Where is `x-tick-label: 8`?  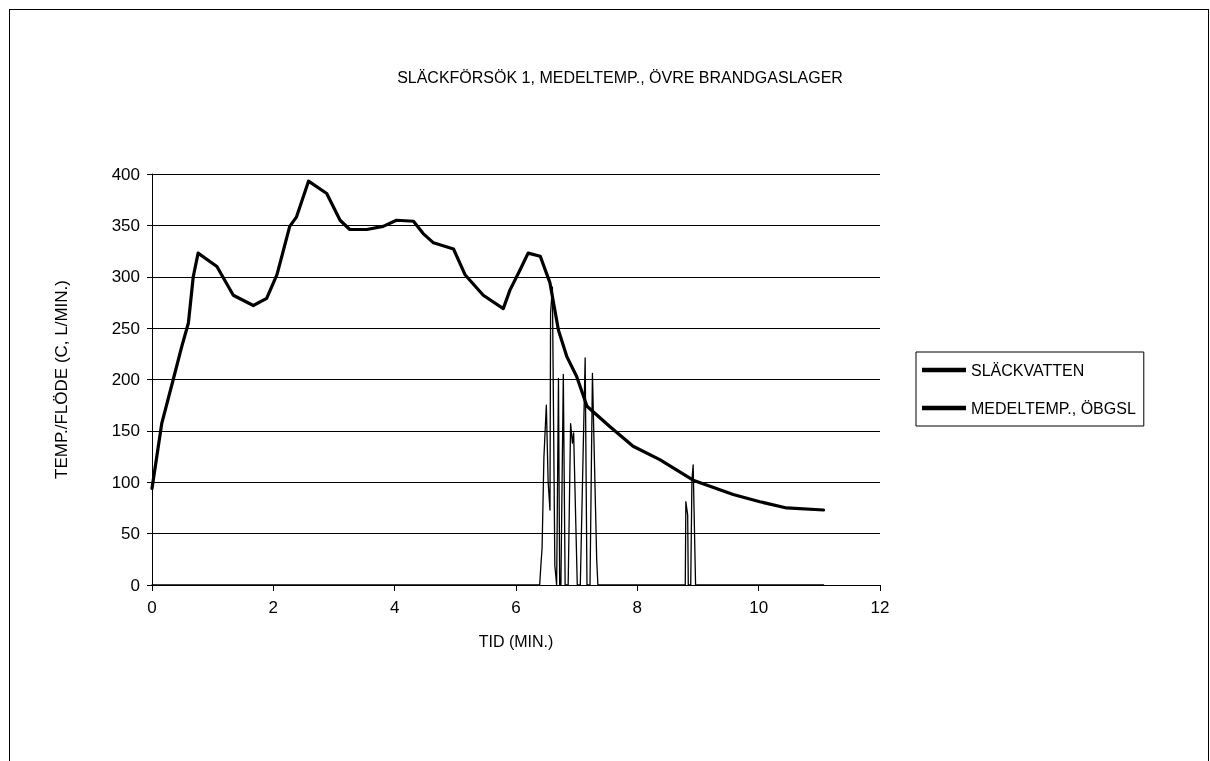
x-tick-label: 8 is located at coordinates (637, 607).